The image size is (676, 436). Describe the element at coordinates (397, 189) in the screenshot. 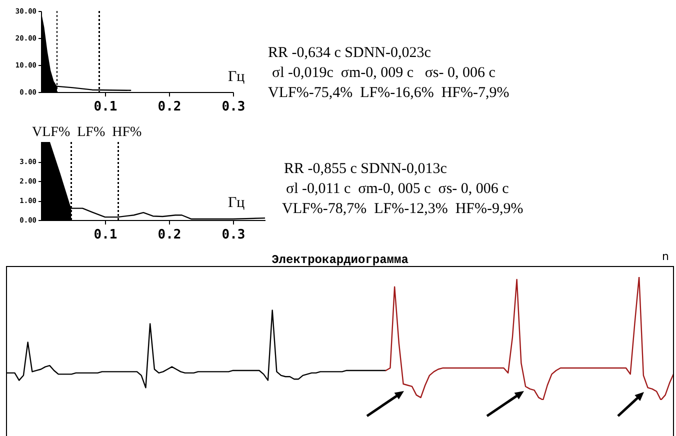

I see `text: σl -0,011 с σm-0, 005 с σs- 0, 006 с` at that location.